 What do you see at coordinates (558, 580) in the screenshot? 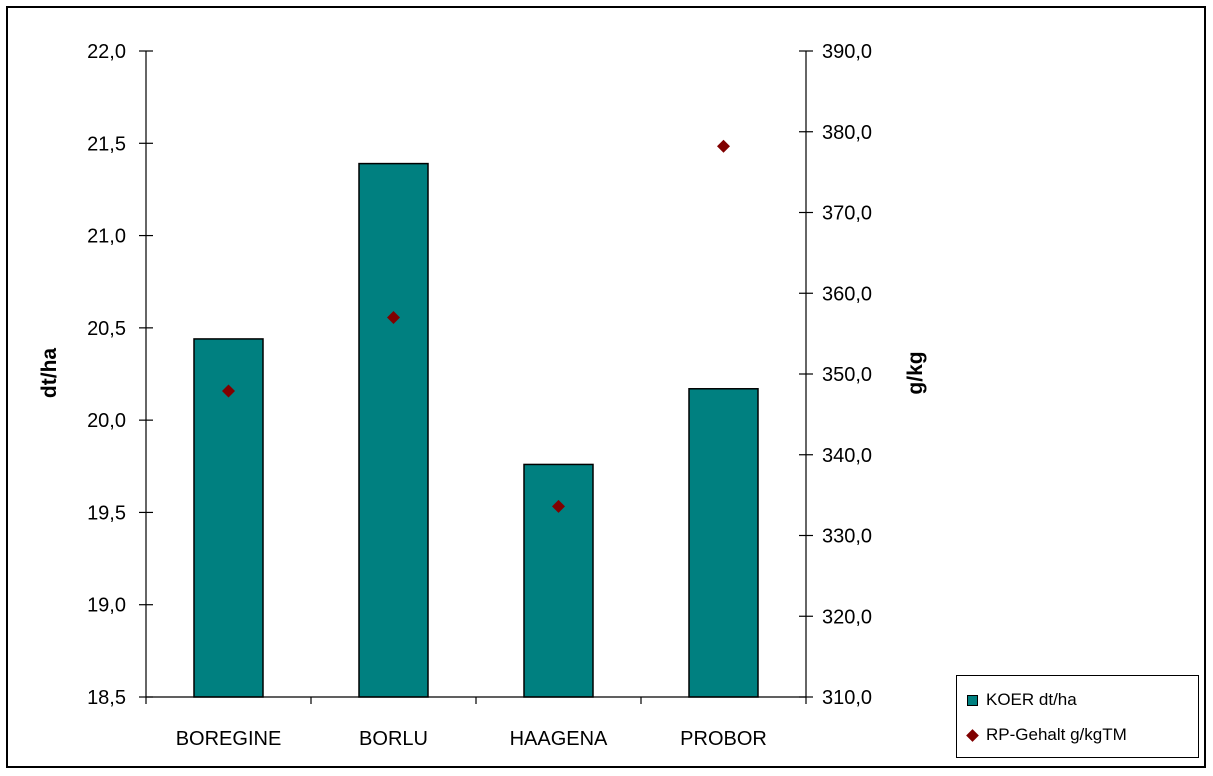
I see `bar-haagena` at bounding box center [558, 580].